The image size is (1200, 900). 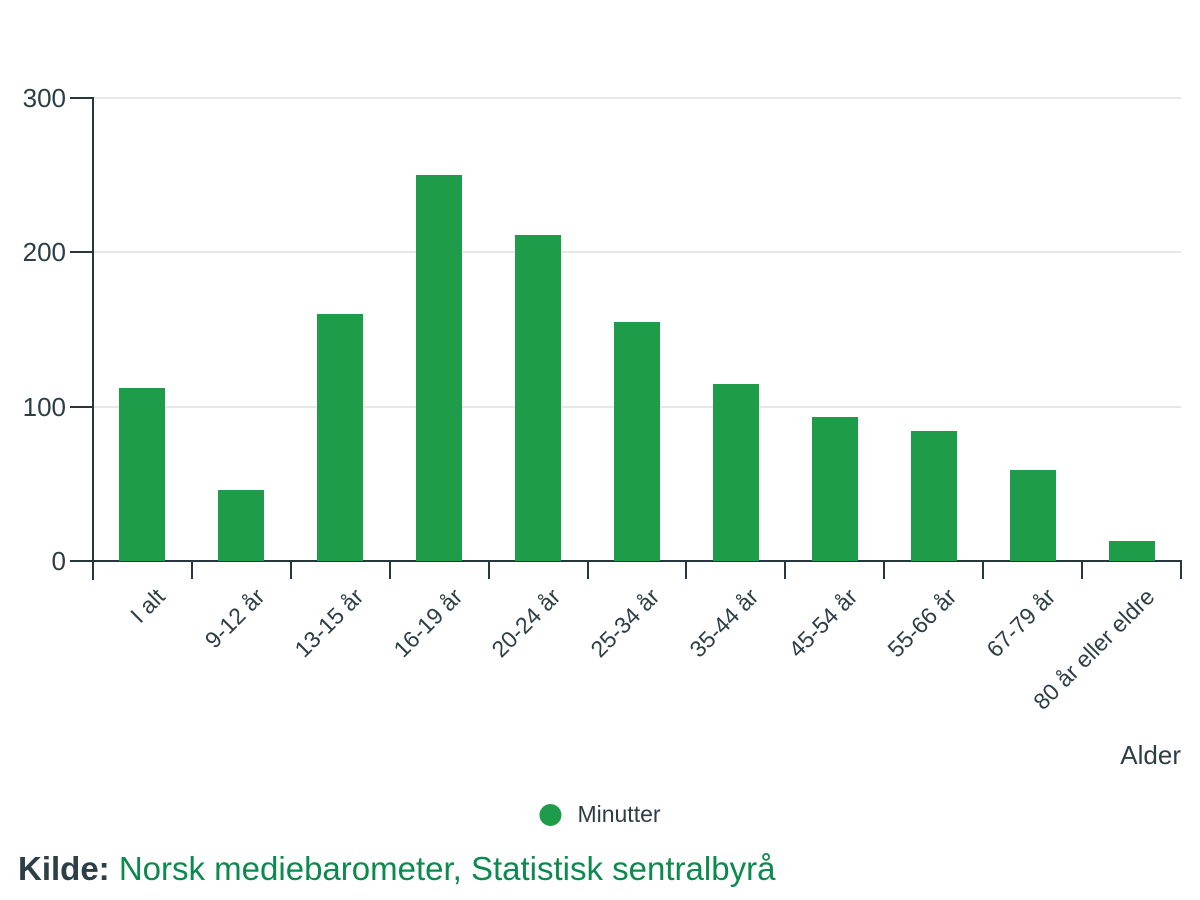 What do you see at coordinates (328, 623) in the screenshot?
I see `x-axis-label-13-15 år: 13-15 år` at bounding box center [328, 623].